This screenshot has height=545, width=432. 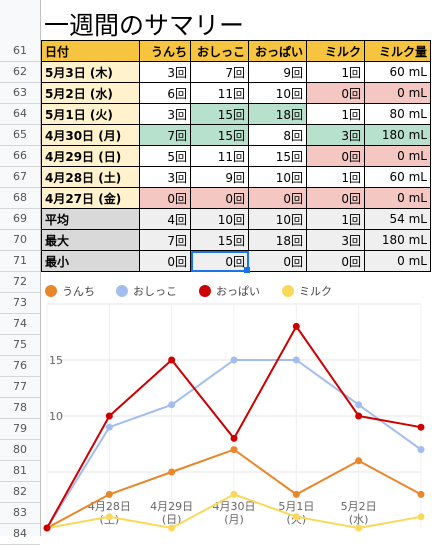 What do you see at coordinates (20, 365) in the screenshot?
I see `row-number: 76` at bounding box center [20, 365].